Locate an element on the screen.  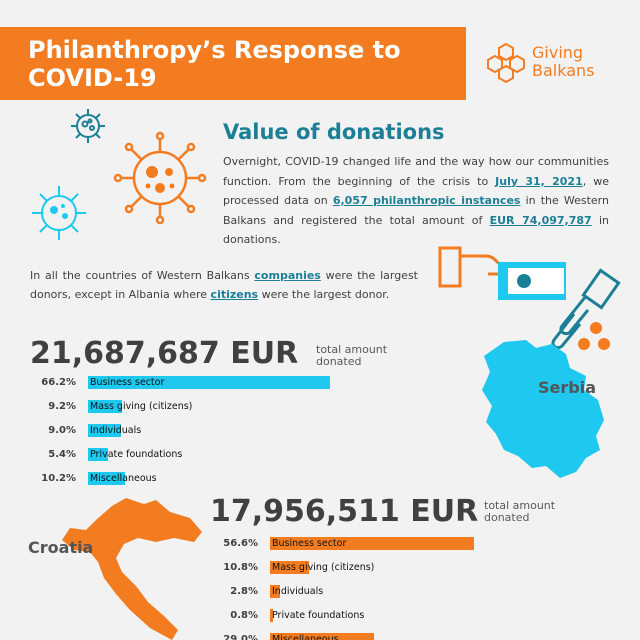
serbia-map-icon is located at coordinates (543, 409).